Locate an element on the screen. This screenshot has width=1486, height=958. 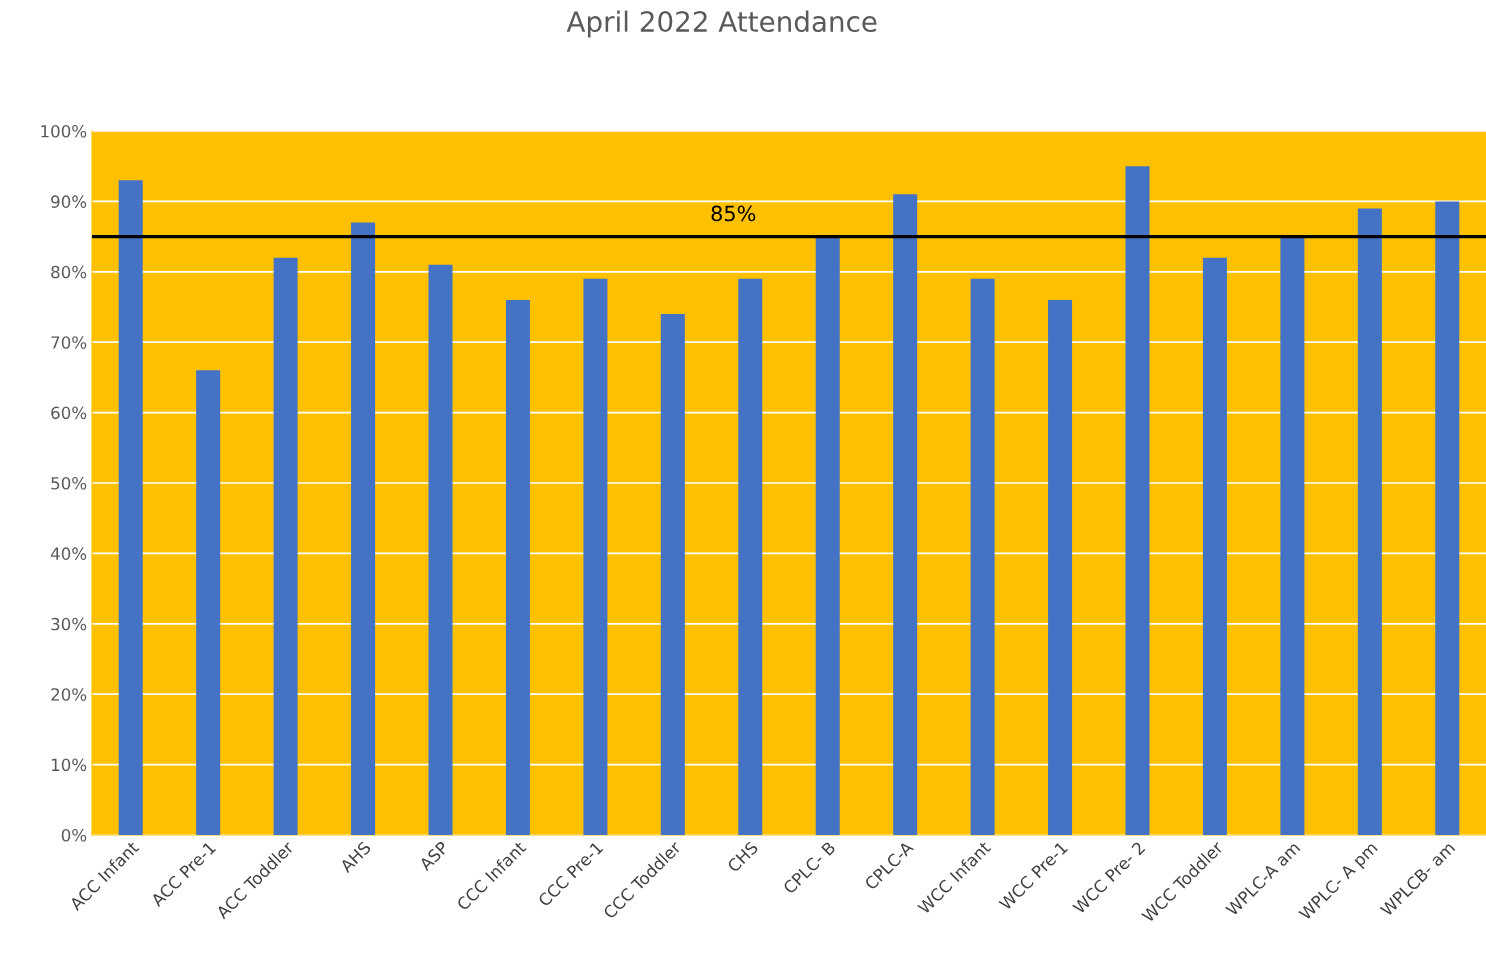
chart-title: April 2022 Attendance is located at coordinates (721, 24).